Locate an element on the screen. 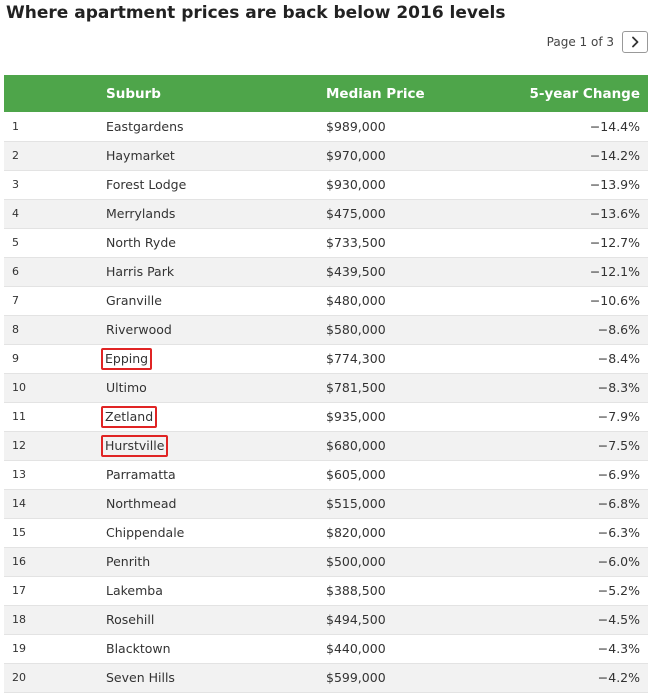  median-price-cell: $781,500 is located at coordinates (356, 387).